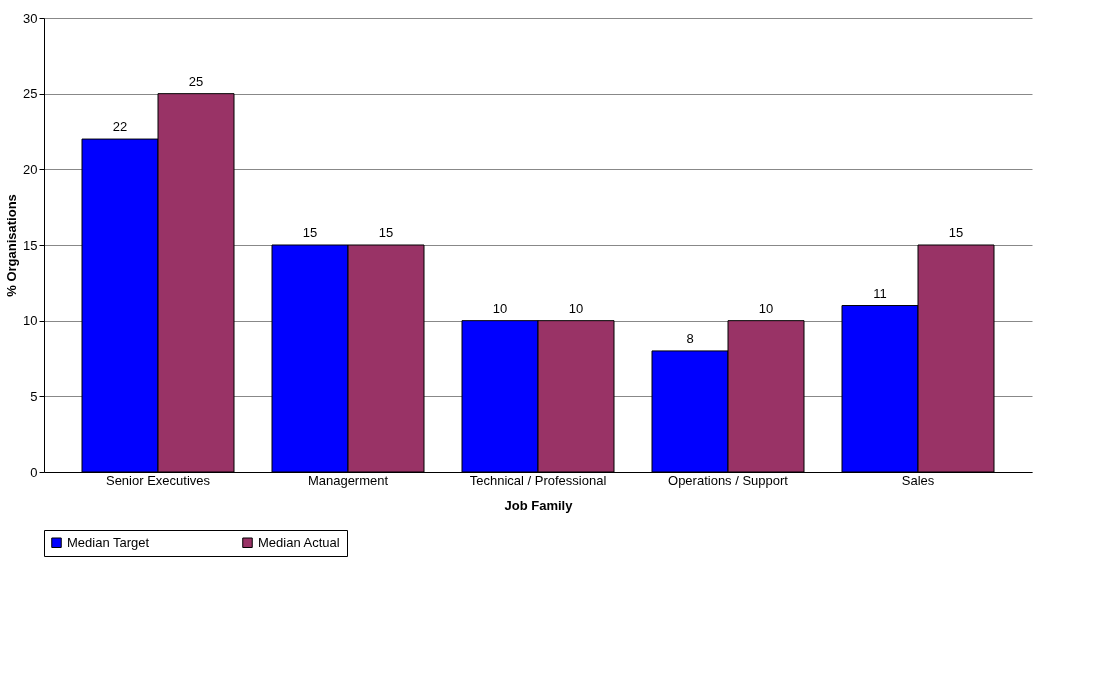 The height and width of the screenshot is (679, 1119). Describe the element at coordinates (30, 94) in the screenshot. I see `y-tick-label: 25` at that location.